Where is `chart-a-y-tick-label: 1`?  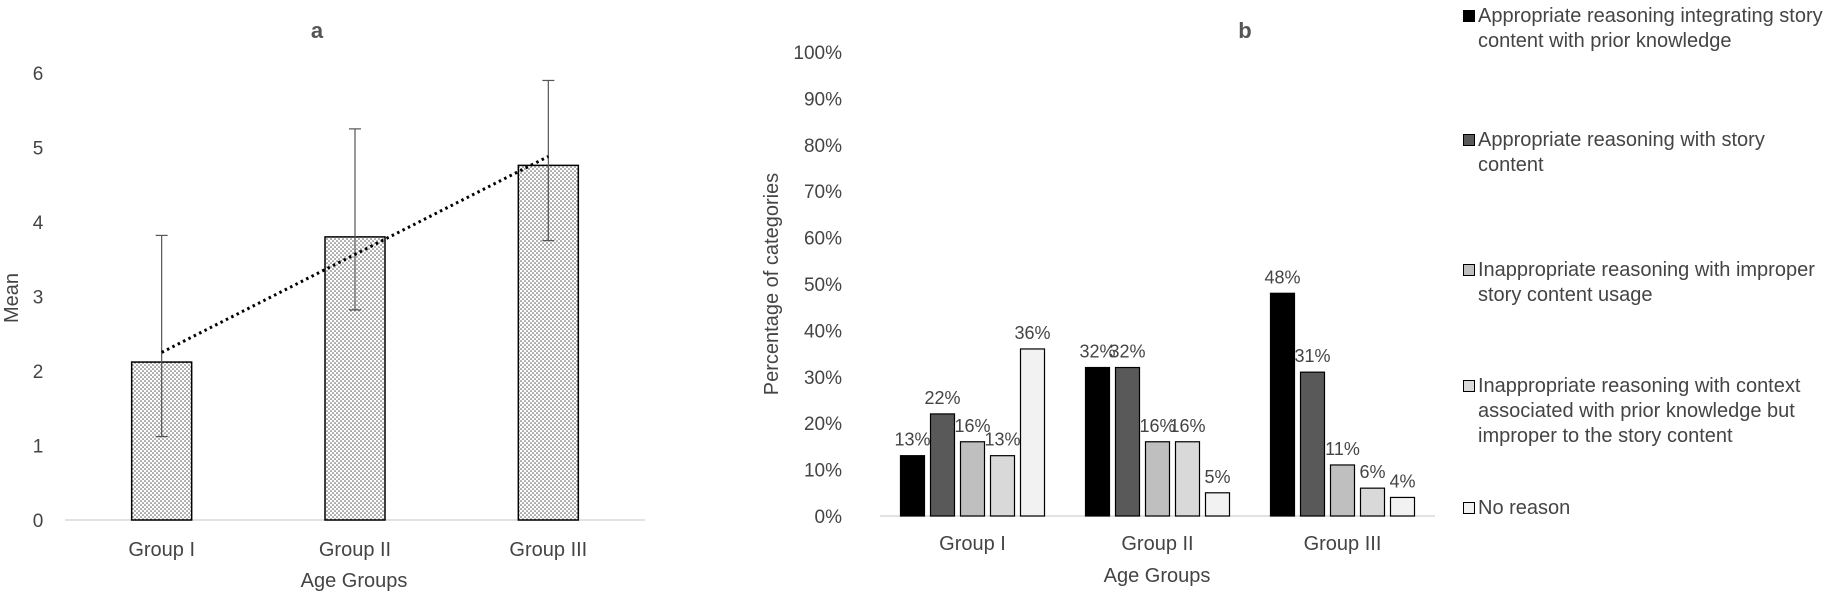 chart-a-y-tick-label: 1 is located at coordinates (38, 447).